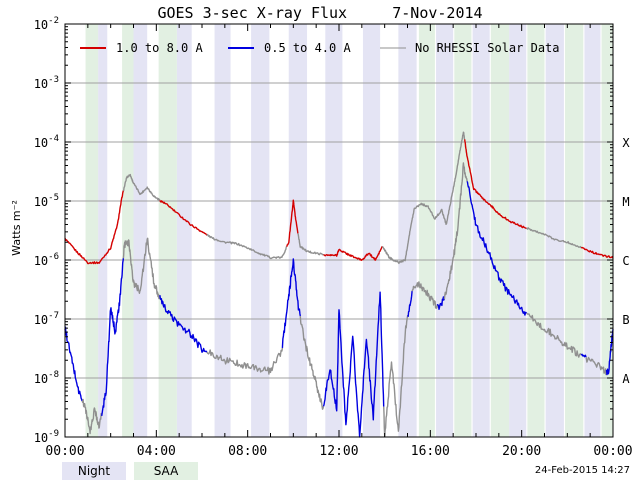 Image resolution: width=640 pixels, height=480 pixels. Describe the element at coordinates (307, 48) in the screenshot. I see `legend-label: 0.5 to 4.0 A` at that location.